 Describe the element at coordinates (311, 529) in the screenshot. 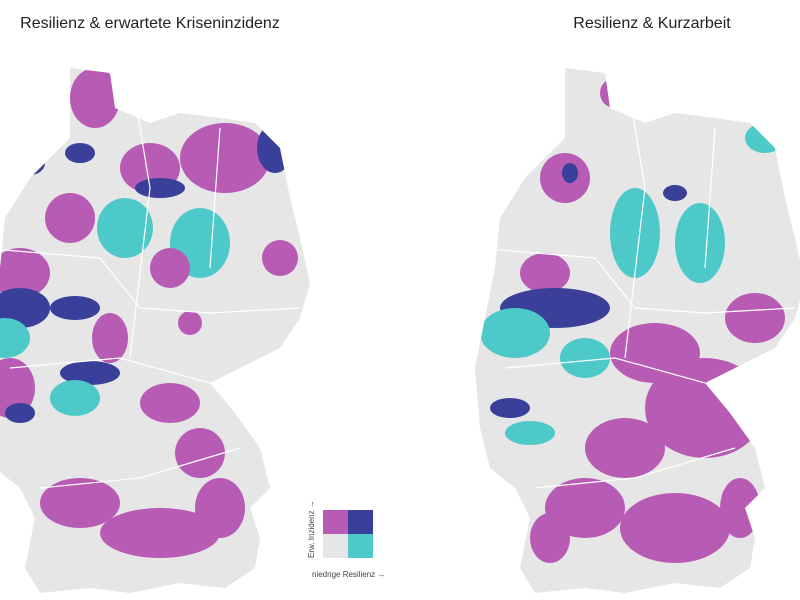

I see `legend-y-label: Erw. Inzidenz →` at that location.